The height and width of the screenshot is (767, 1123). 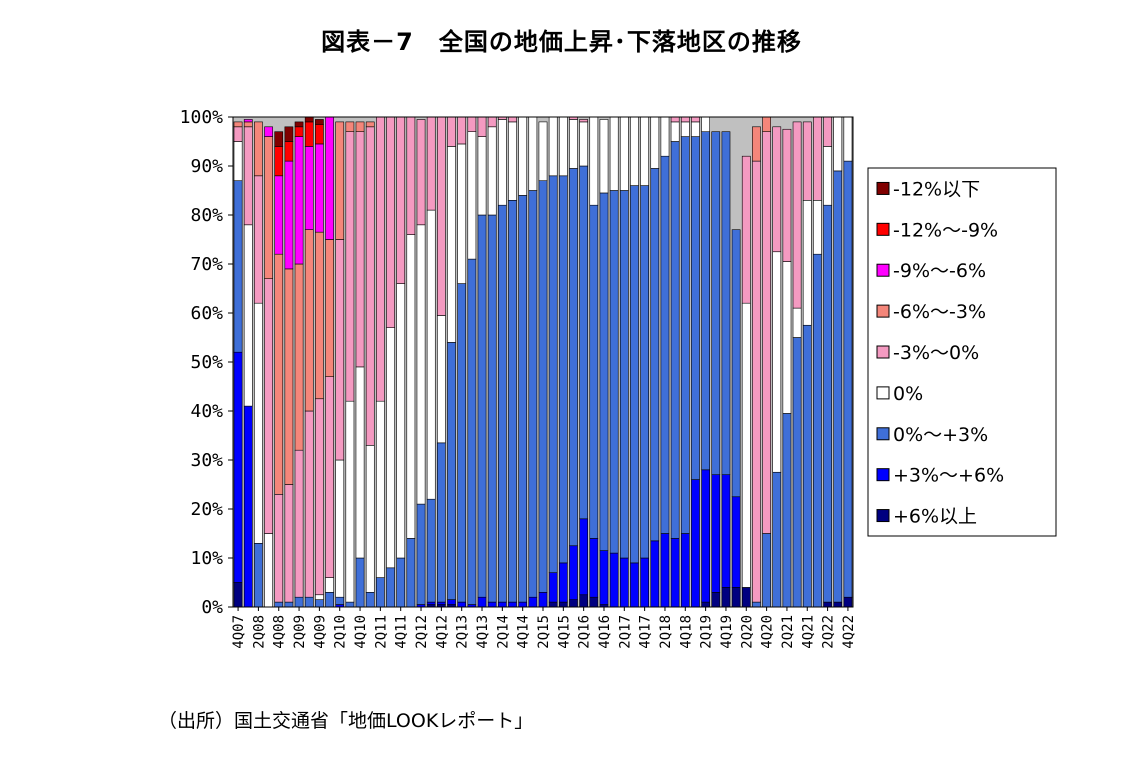 I want to click on bar-segment-1Q14-s3, so click(x=492, y=171).